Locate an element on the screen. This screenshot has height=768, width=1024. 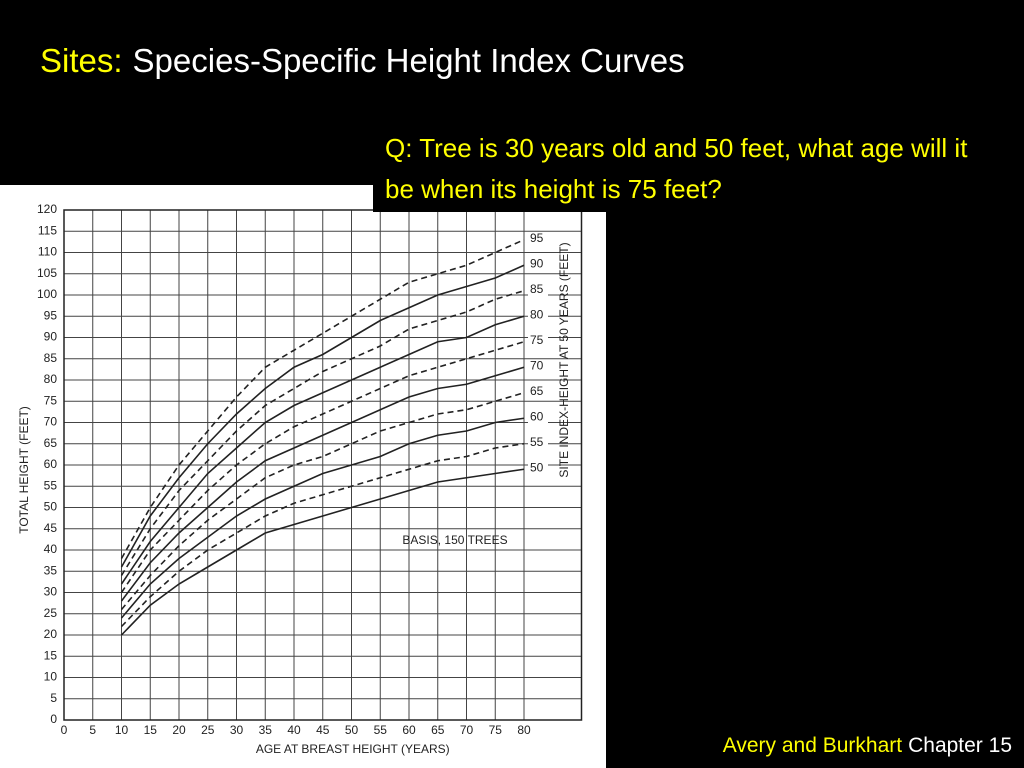
x-tick-label: 5 is located at coordinates (92, 730).